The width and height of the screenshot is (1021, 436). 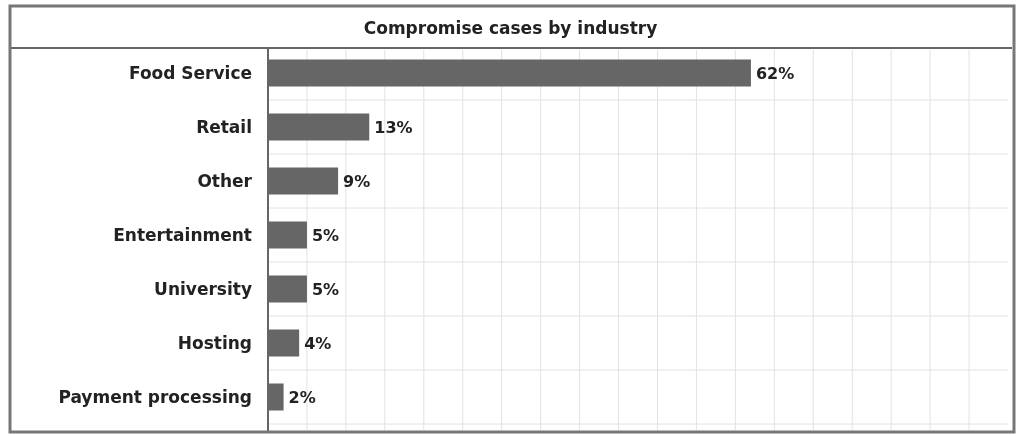 I want to click on y-tick-label: Payment processing, so click(x=155, y=396).